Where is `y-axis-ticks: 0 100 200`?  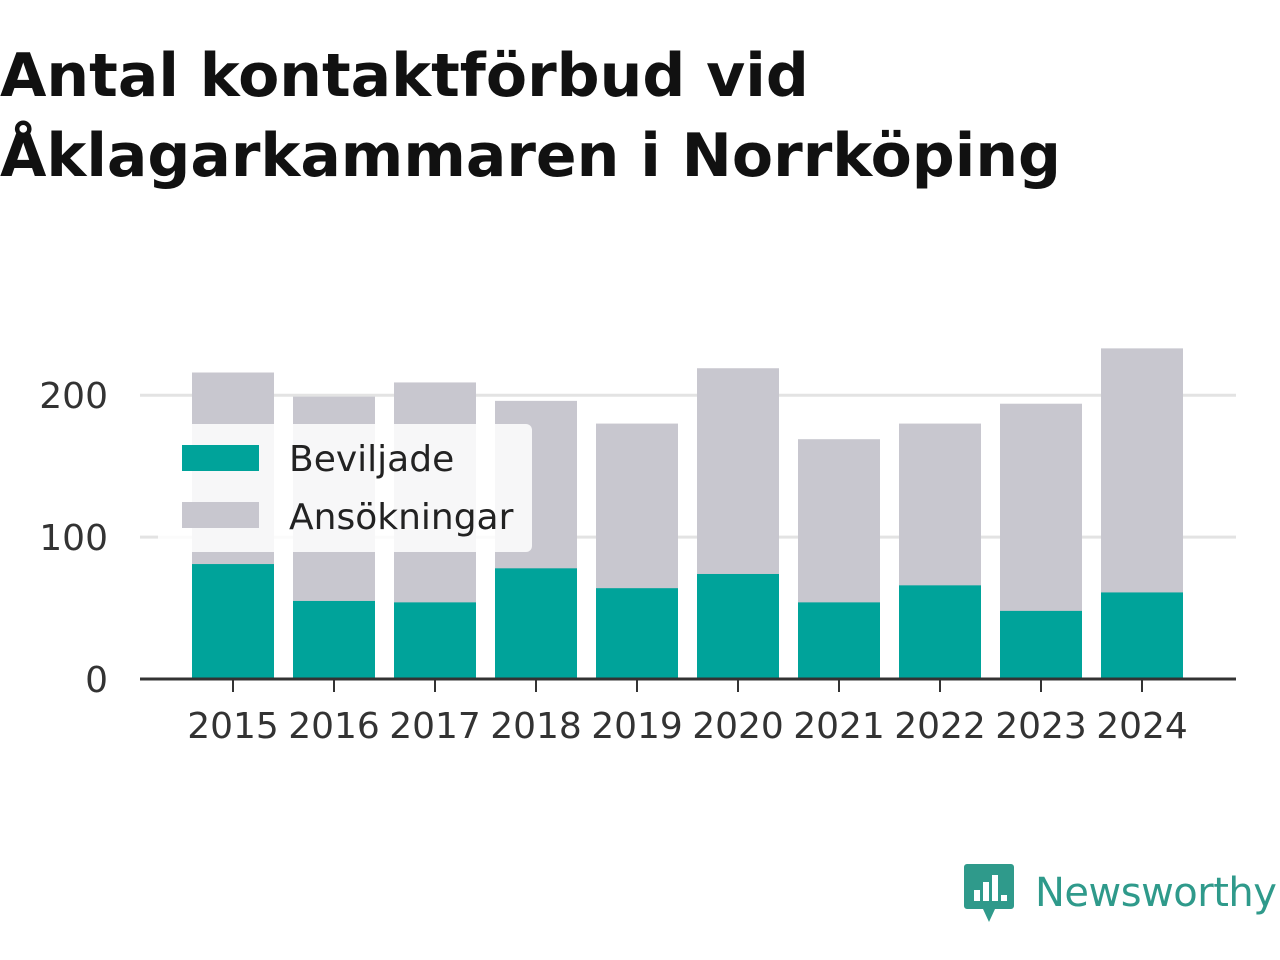
y-axis-ticks: 0 100 200 is located at coordinates (73, 538).